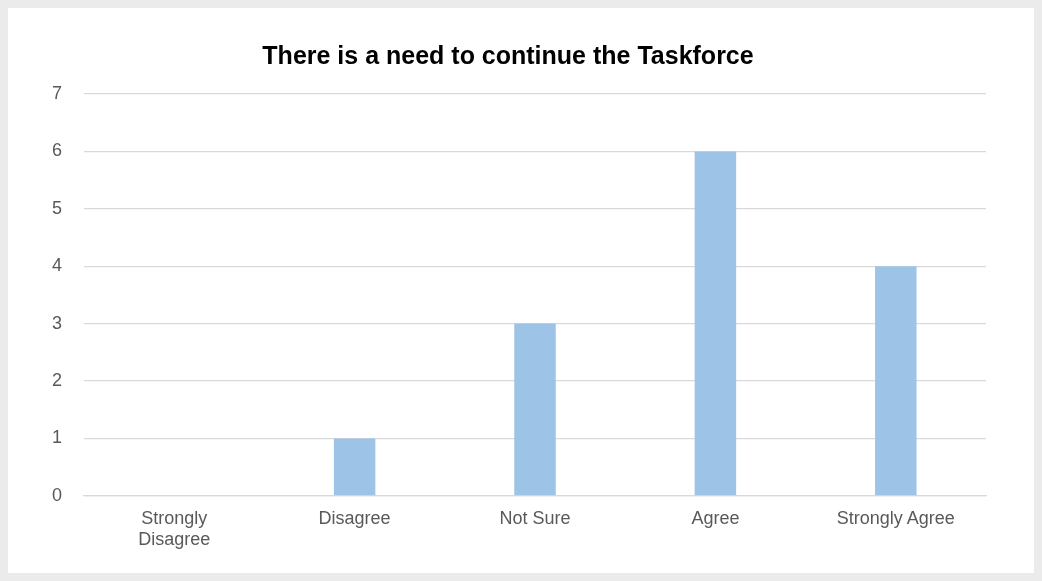 Image resolution: width=1042 pixels, height=581 pixels. Describe the element at coordinates (57, 92) in the screenshot. I see `y-tick-label: 7` at that location.